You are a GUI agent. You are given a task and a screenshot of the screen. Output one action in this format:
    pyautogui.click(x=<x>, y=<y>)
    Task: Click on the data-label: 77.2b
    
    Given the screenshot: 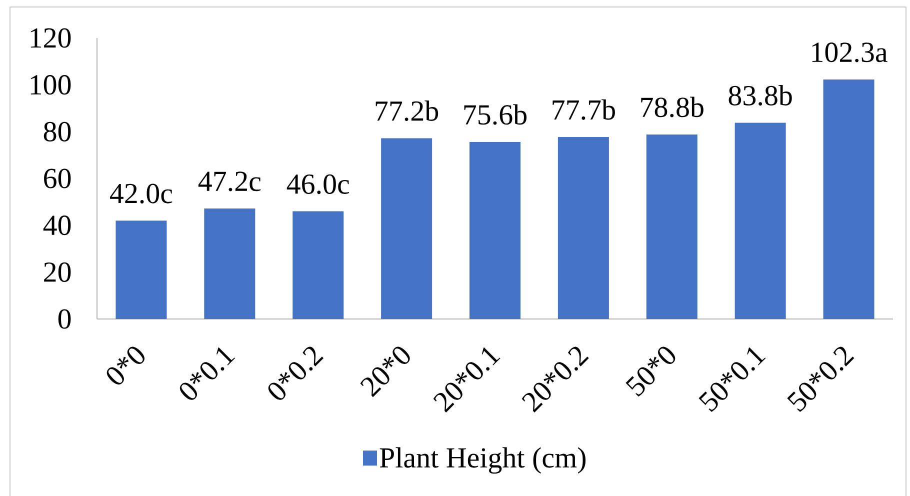 What is the action you would take?
    pyautogui.click(x=407, y=111)
    